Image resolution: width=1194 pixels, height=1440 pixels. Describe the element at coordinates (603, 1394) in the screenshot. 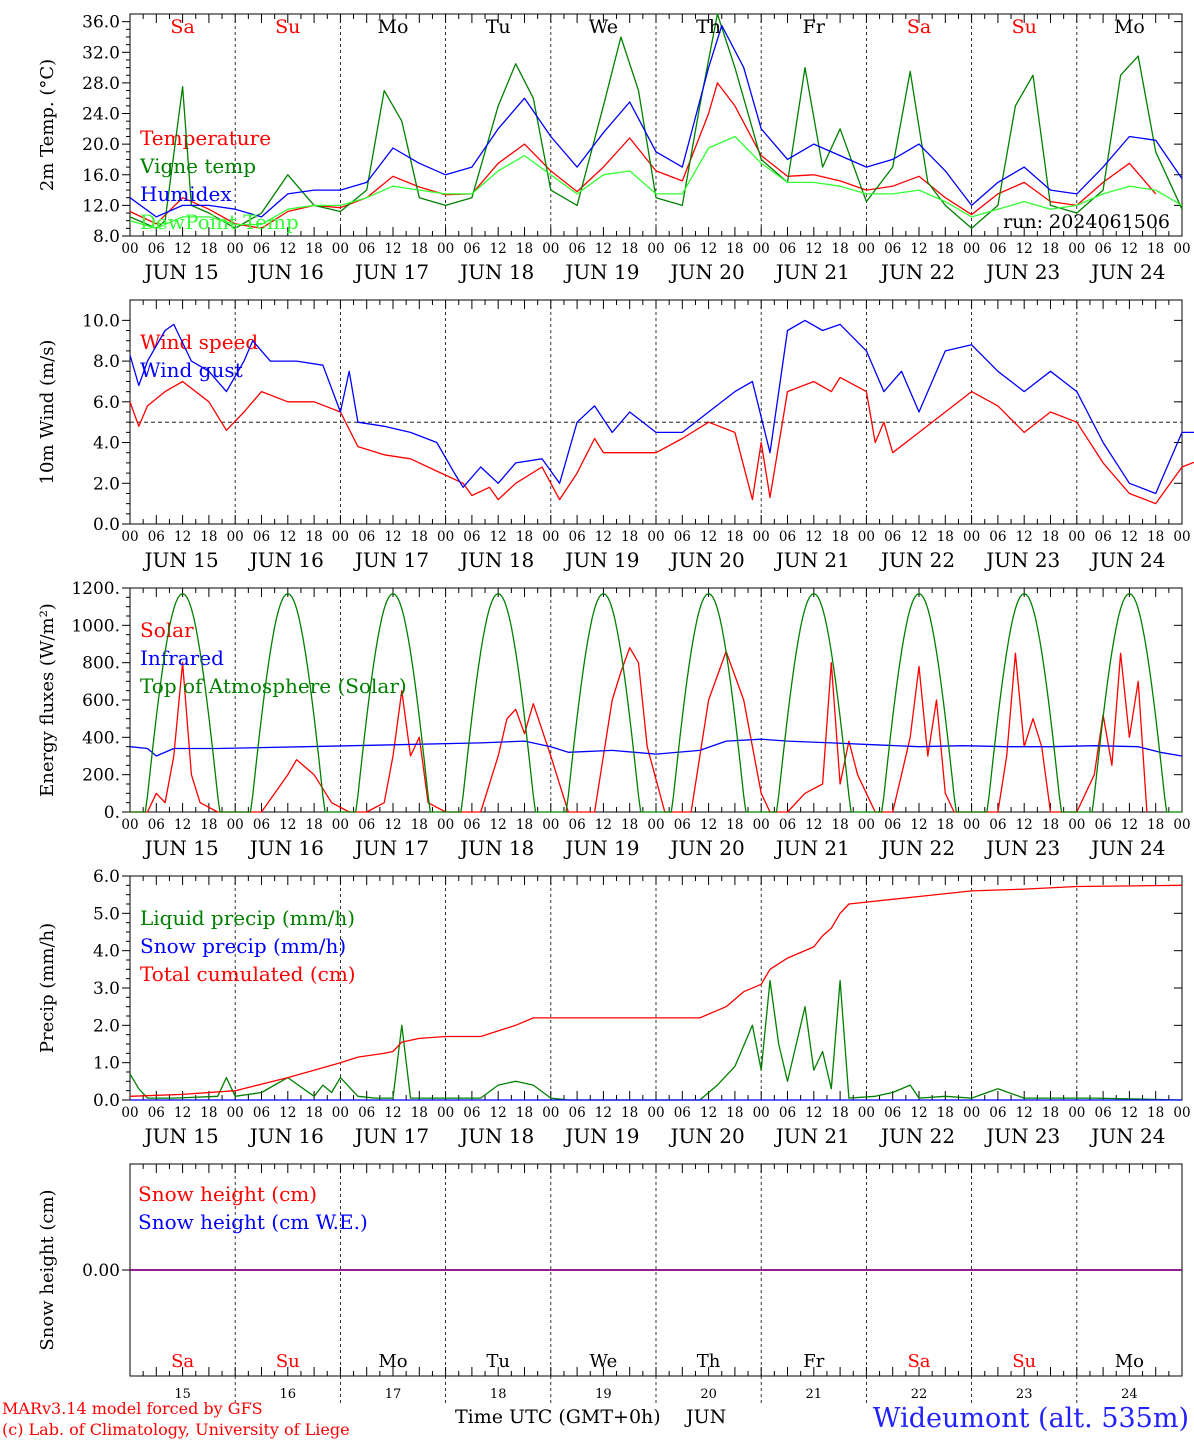

I see `day-number-label: 19` at that location.